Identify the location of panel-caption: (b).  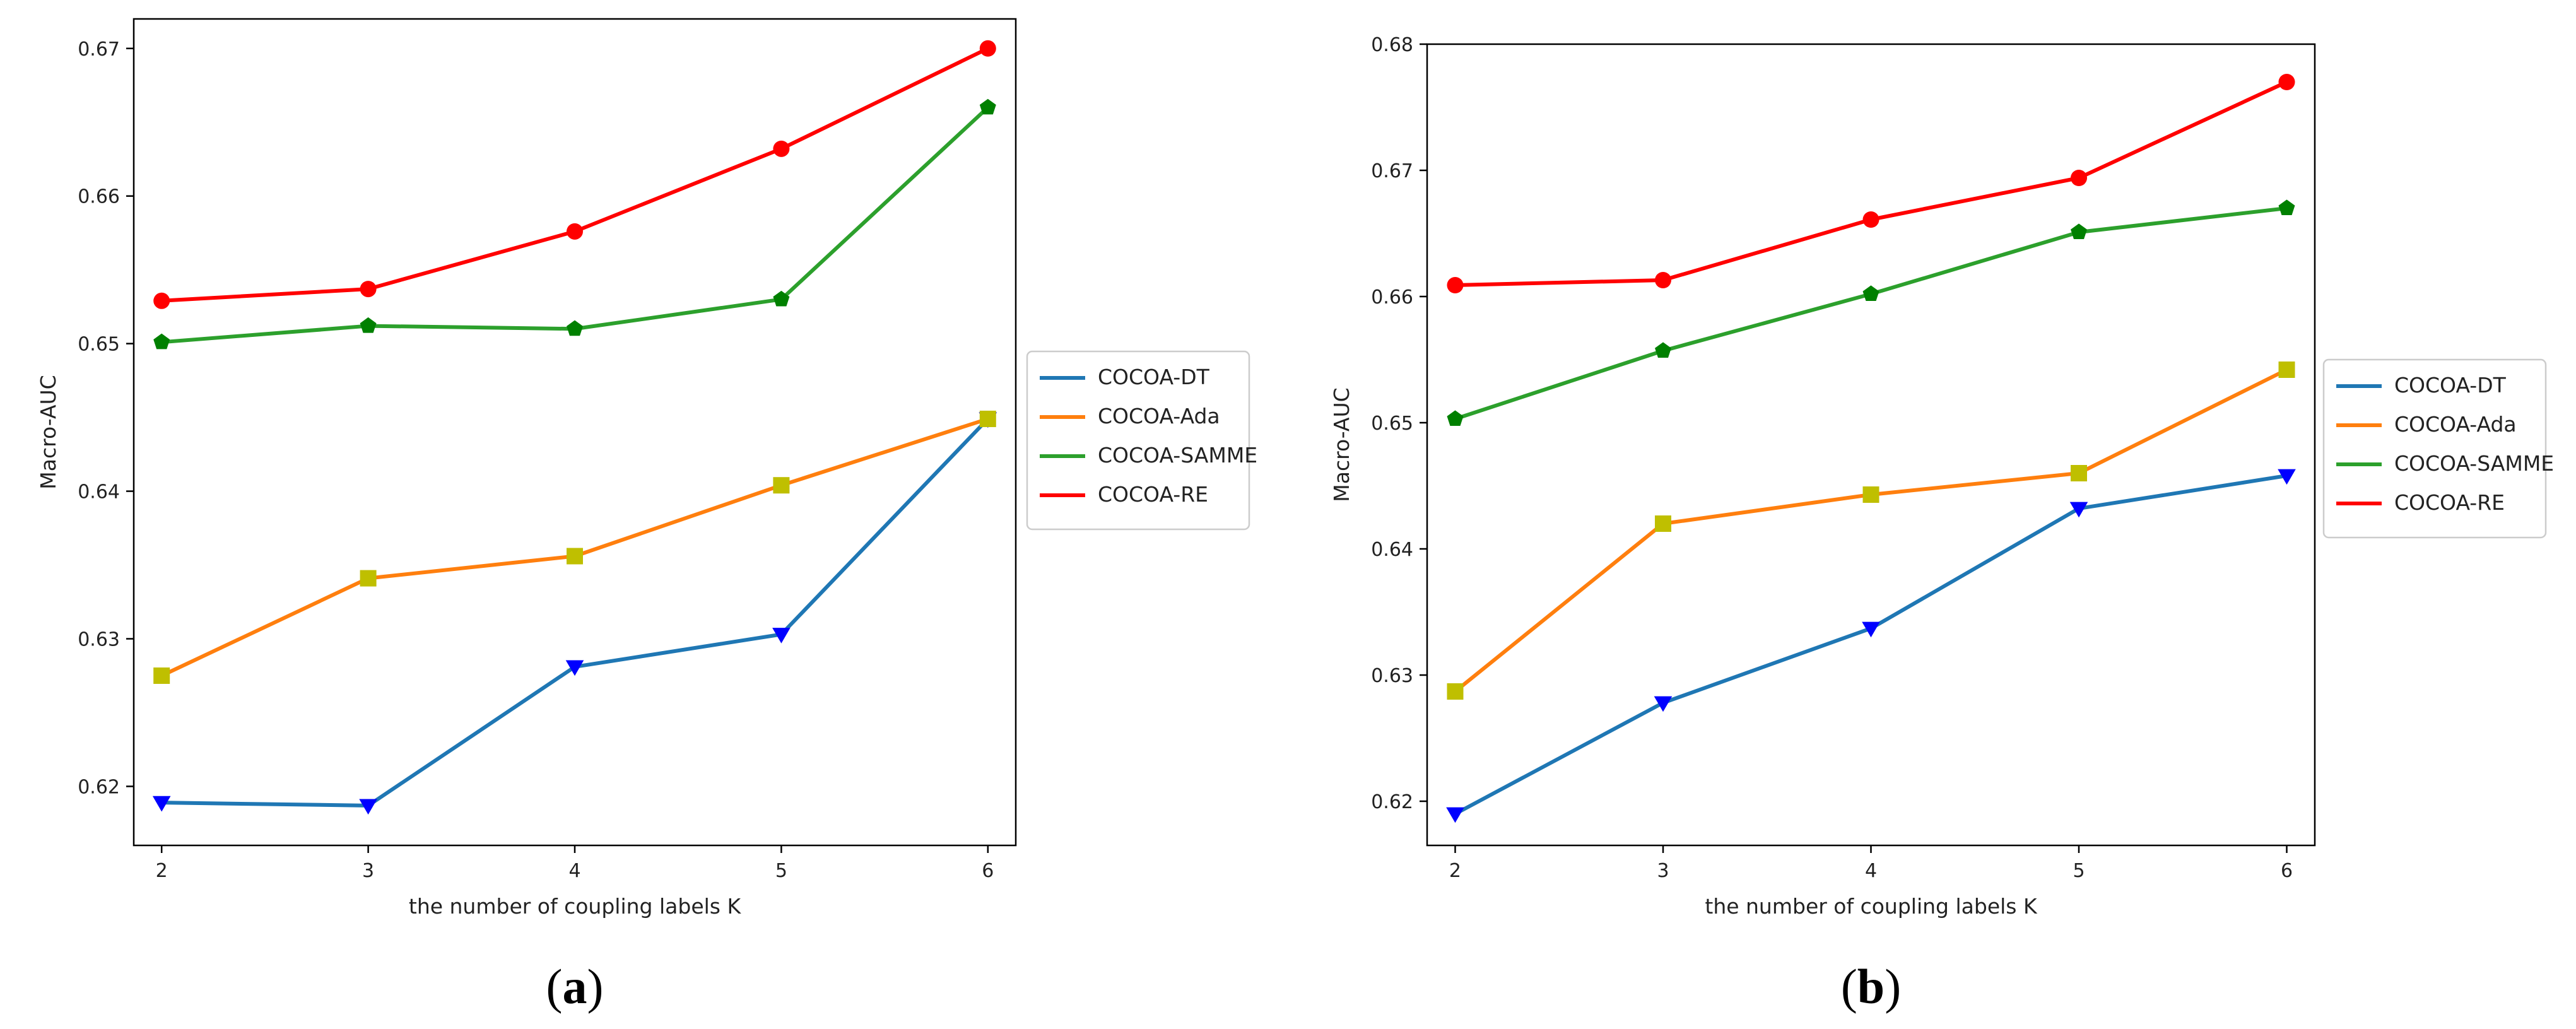
(1871, 986).